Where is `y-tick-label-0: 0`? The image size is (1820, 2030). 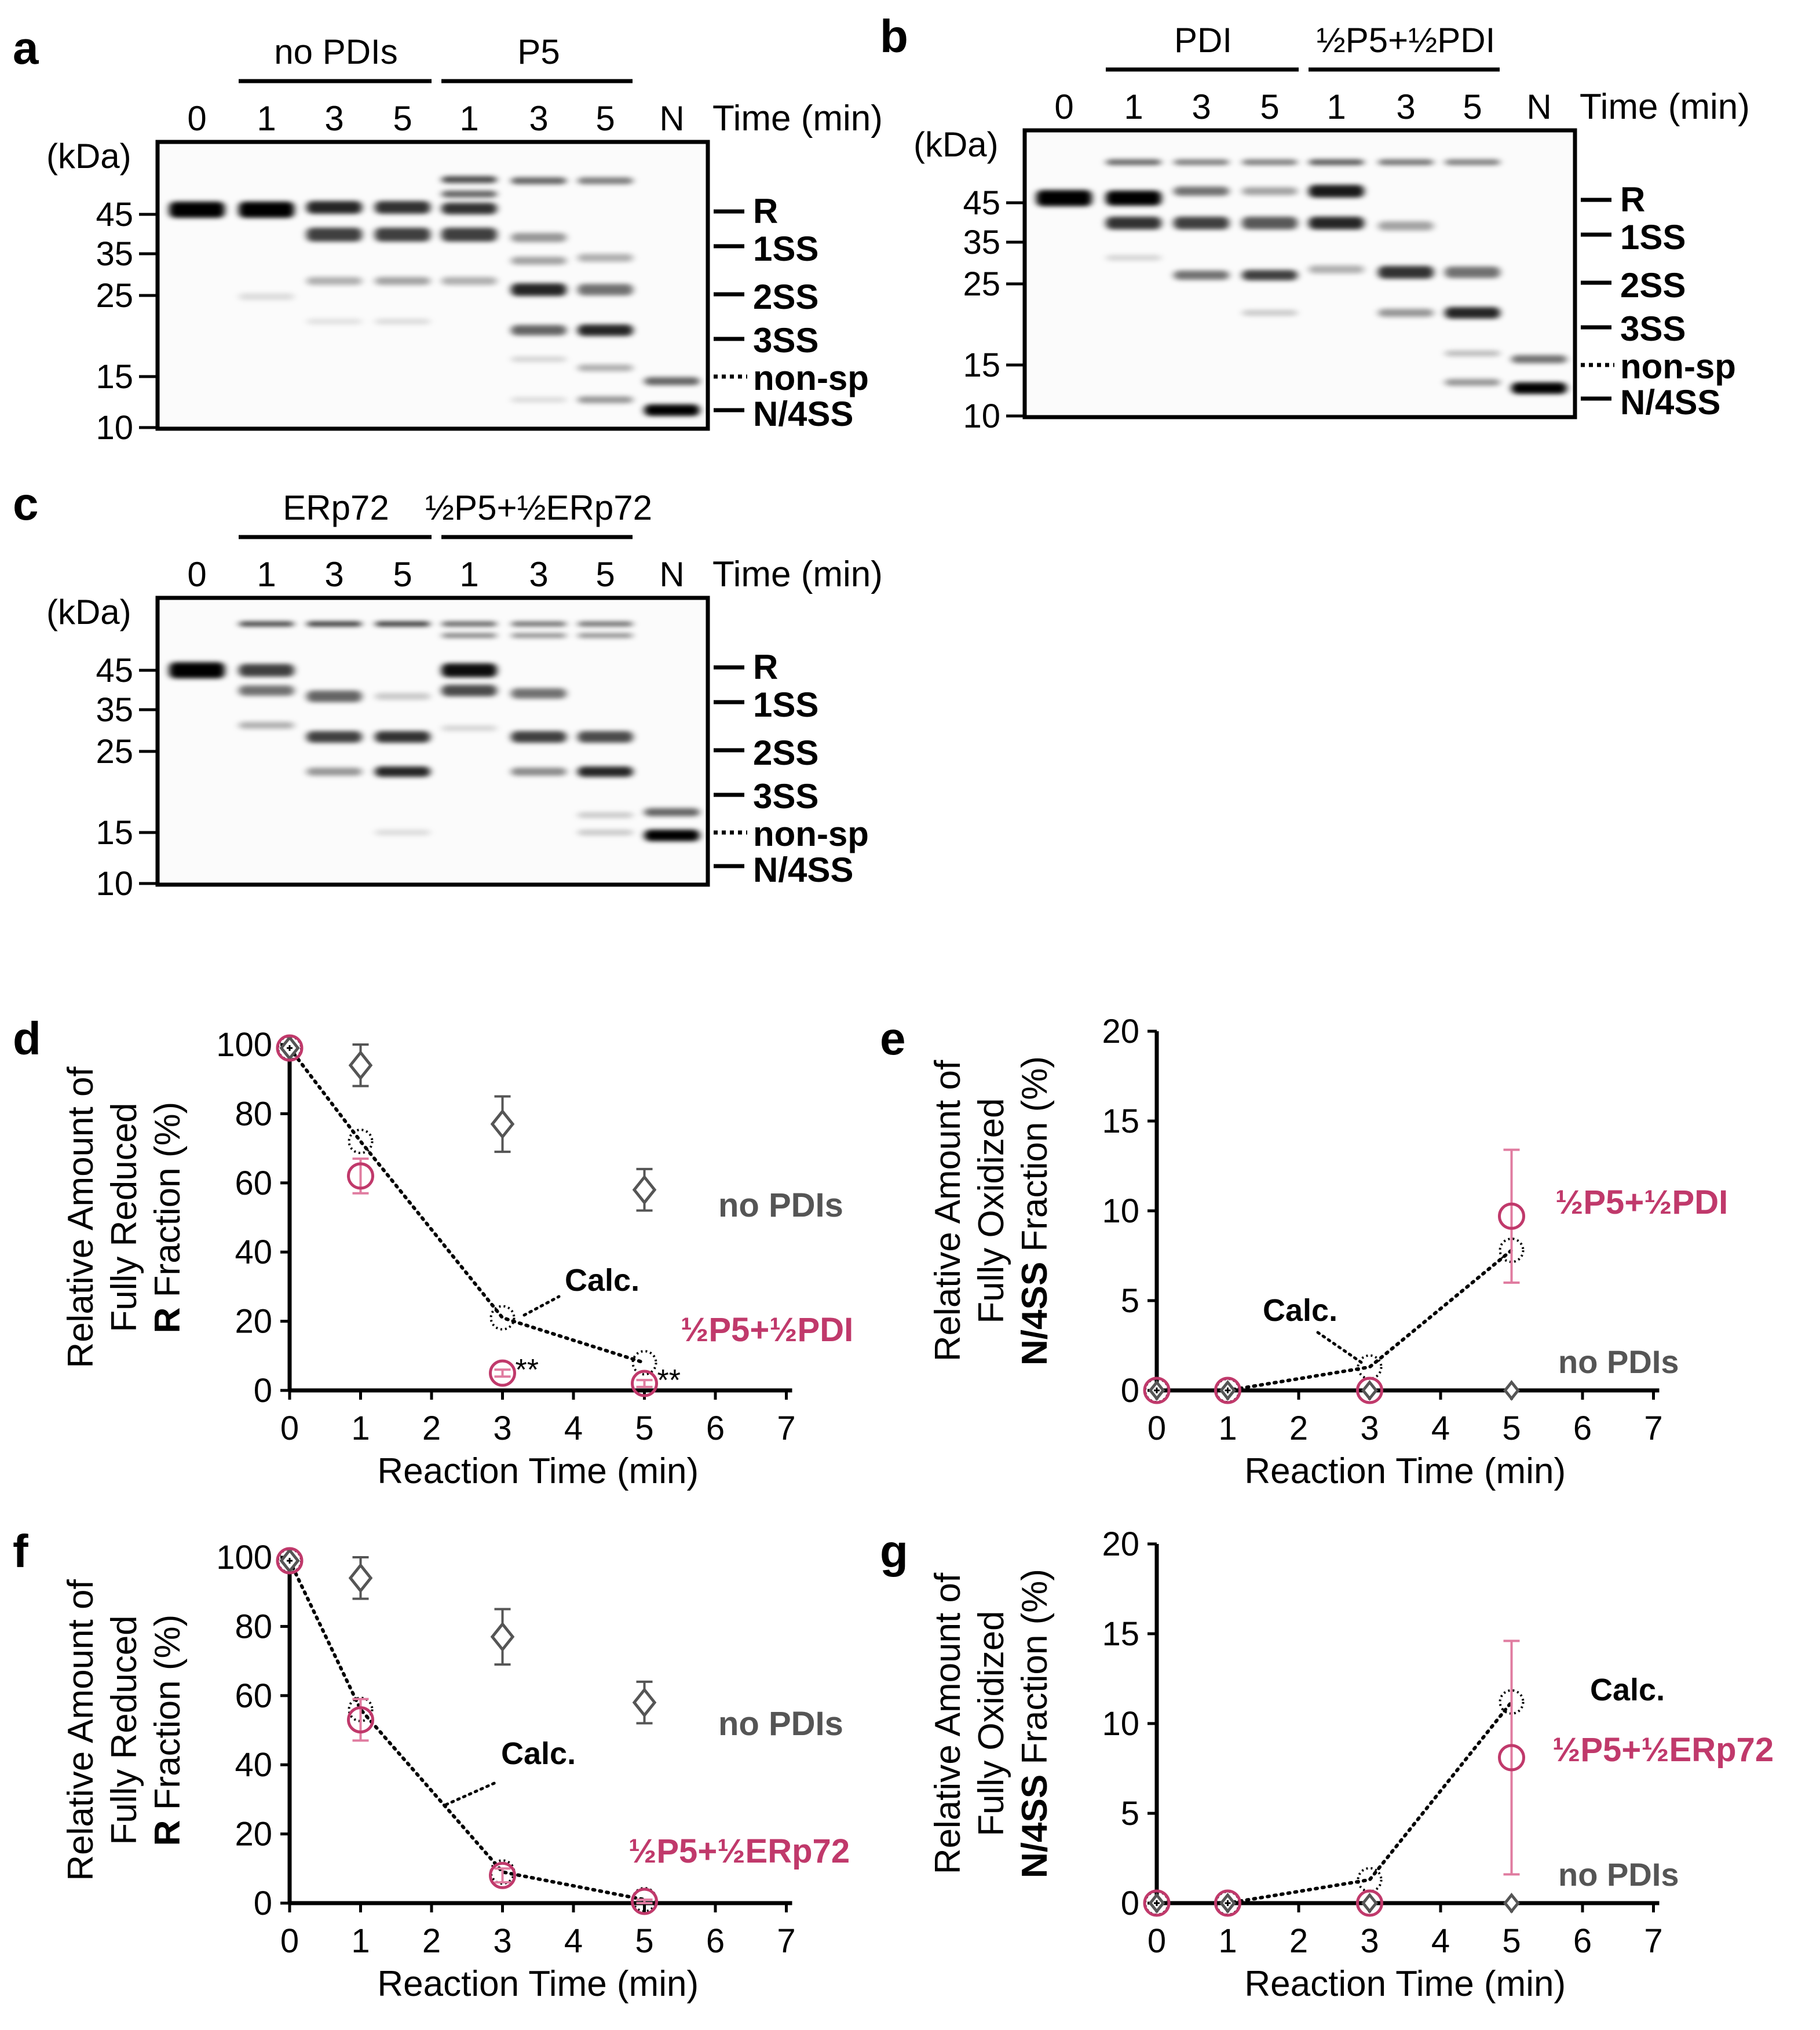 y-tick-label-0: 0 is located at coordinates (263, 1391).